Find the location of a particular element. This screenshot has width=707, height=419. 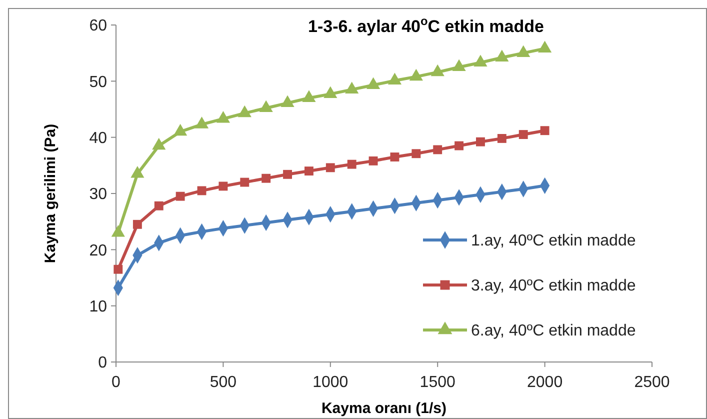

y-tick-label: 0 is located at coordinates (103, 363).